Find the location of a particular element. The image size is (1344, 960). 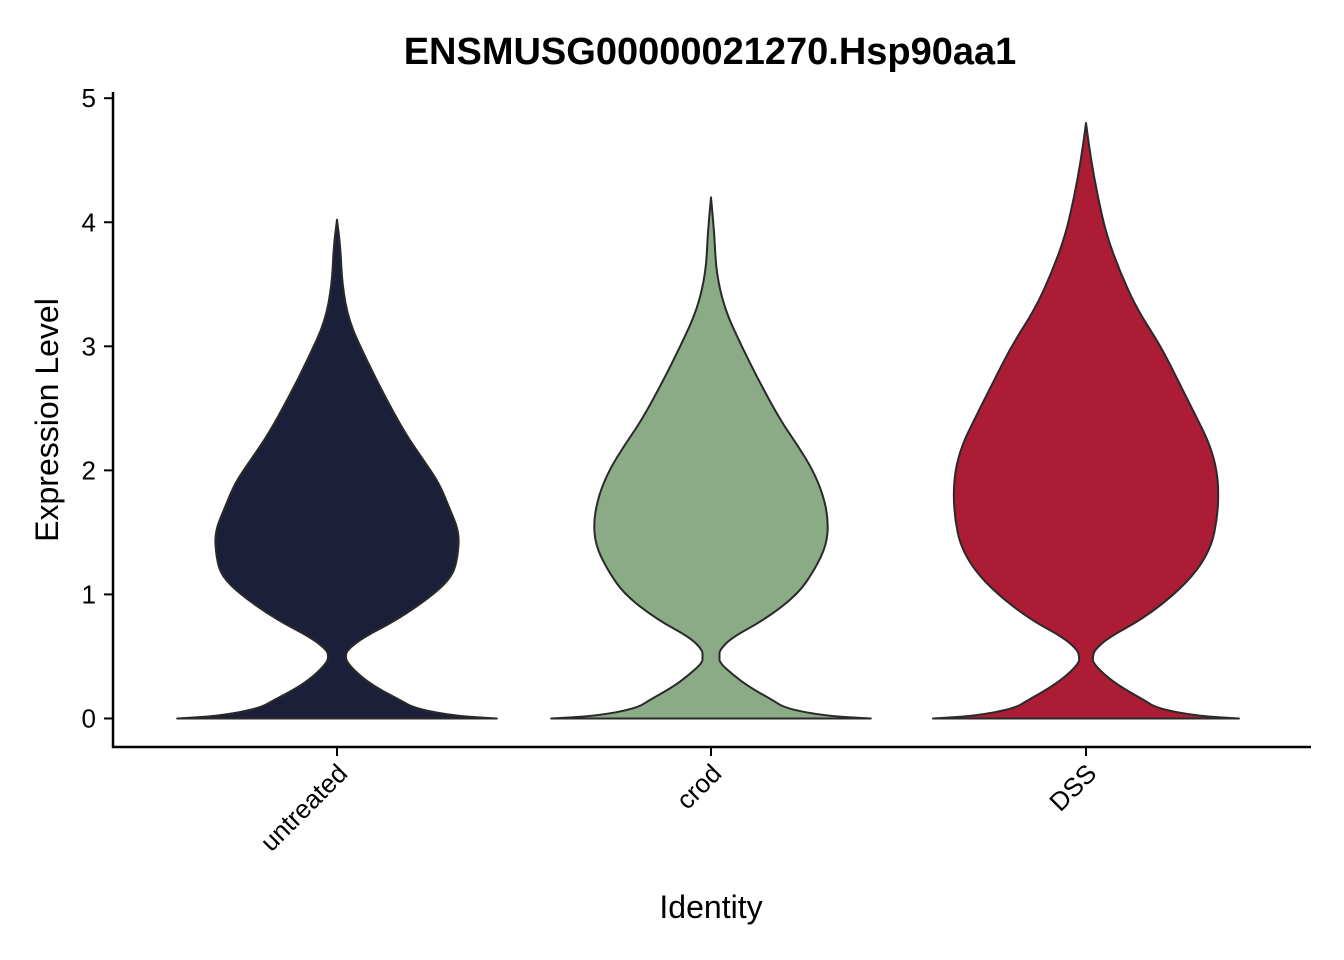

y-tick-label: 0 is located at coordinates (89, 718).